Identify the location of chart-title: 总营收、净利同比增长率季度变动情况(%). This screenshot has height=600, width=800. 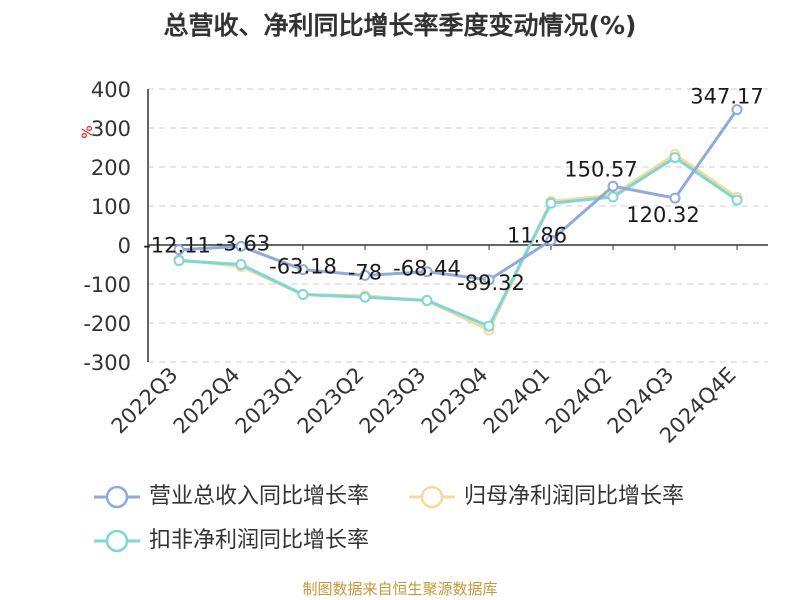
(400, 25).